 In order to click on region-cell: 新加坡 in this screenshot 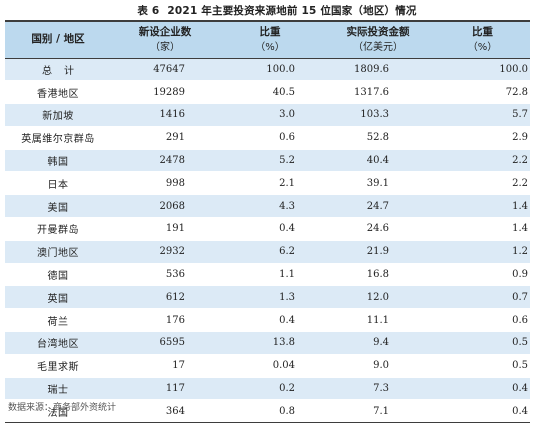, I will do `click(58, 115)`.